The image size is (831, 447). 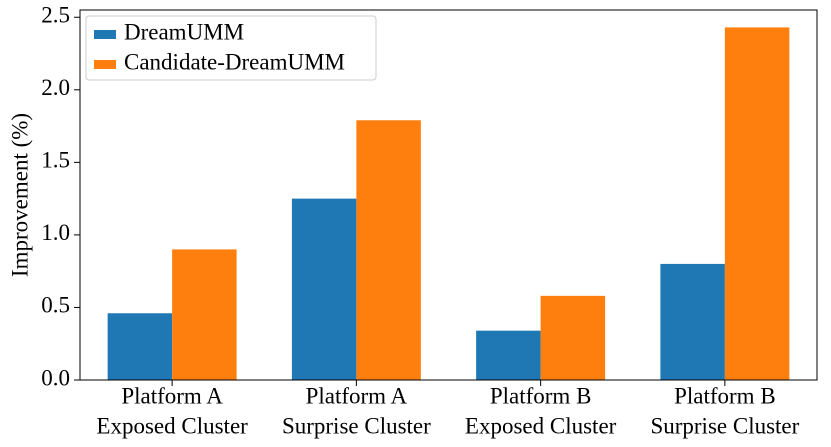 What do you see at coordinates (234, 61) in the screenshot?
I see `legend-label: Candidate-DreamUMM` at bounding box center [234, 61].